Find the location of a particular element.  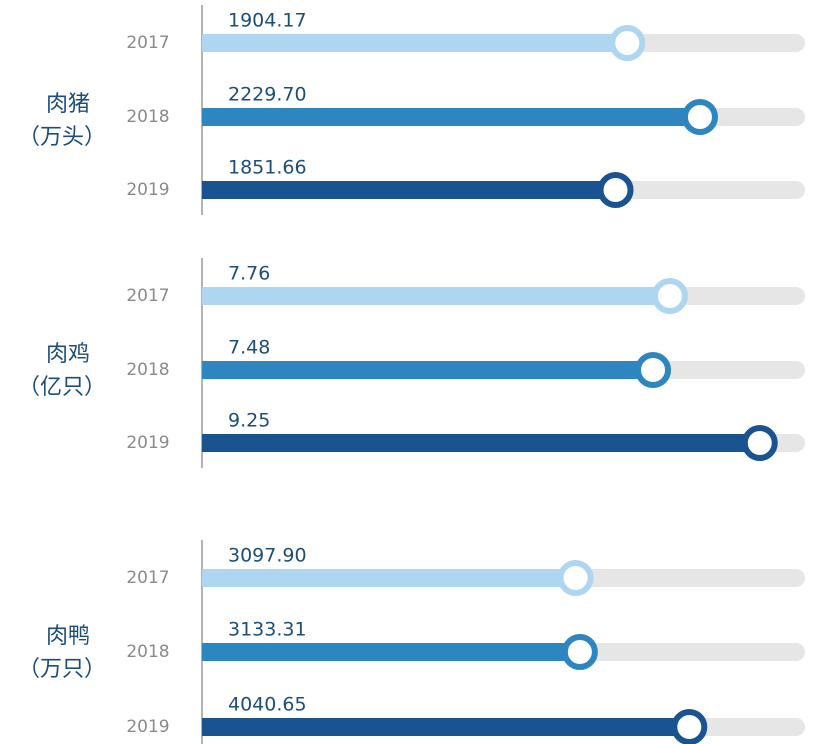

group-title: 肉鸭 is located at coordinates (68, 636).